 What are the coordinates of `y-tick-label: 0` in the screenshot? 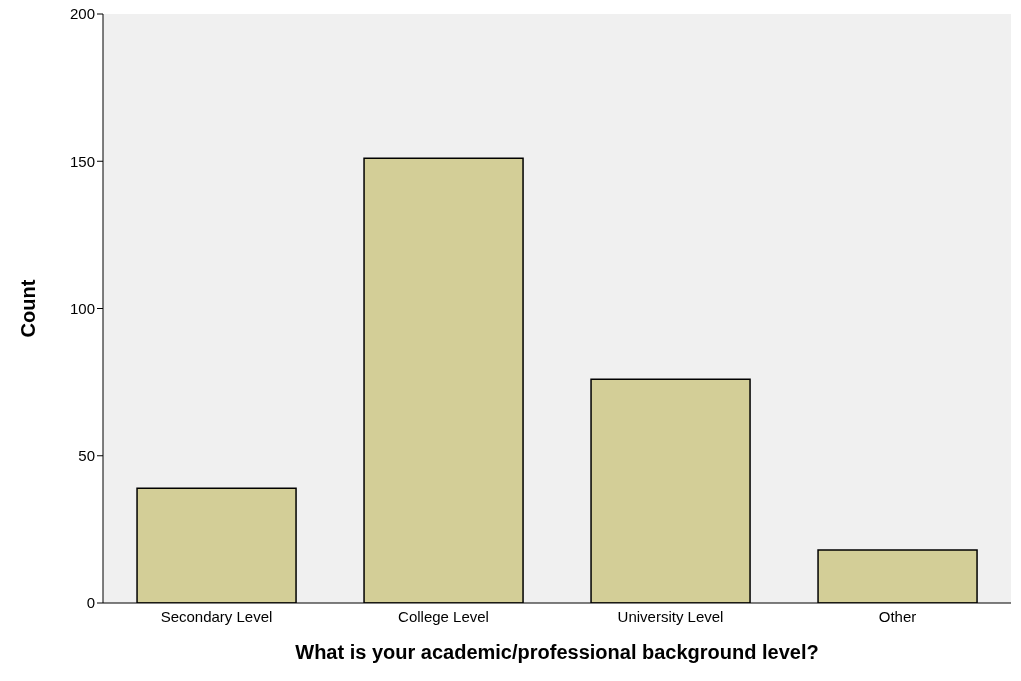 It's located at (90, 603).